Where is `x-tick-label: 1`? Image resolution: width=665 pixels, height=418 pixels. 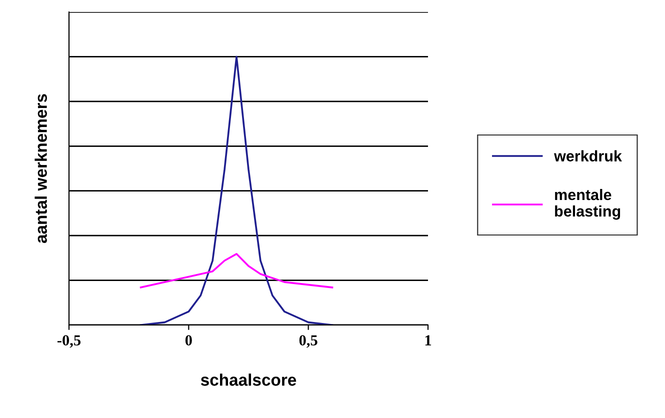 x-tick-label: 1 is located at coordinates (428, 340).